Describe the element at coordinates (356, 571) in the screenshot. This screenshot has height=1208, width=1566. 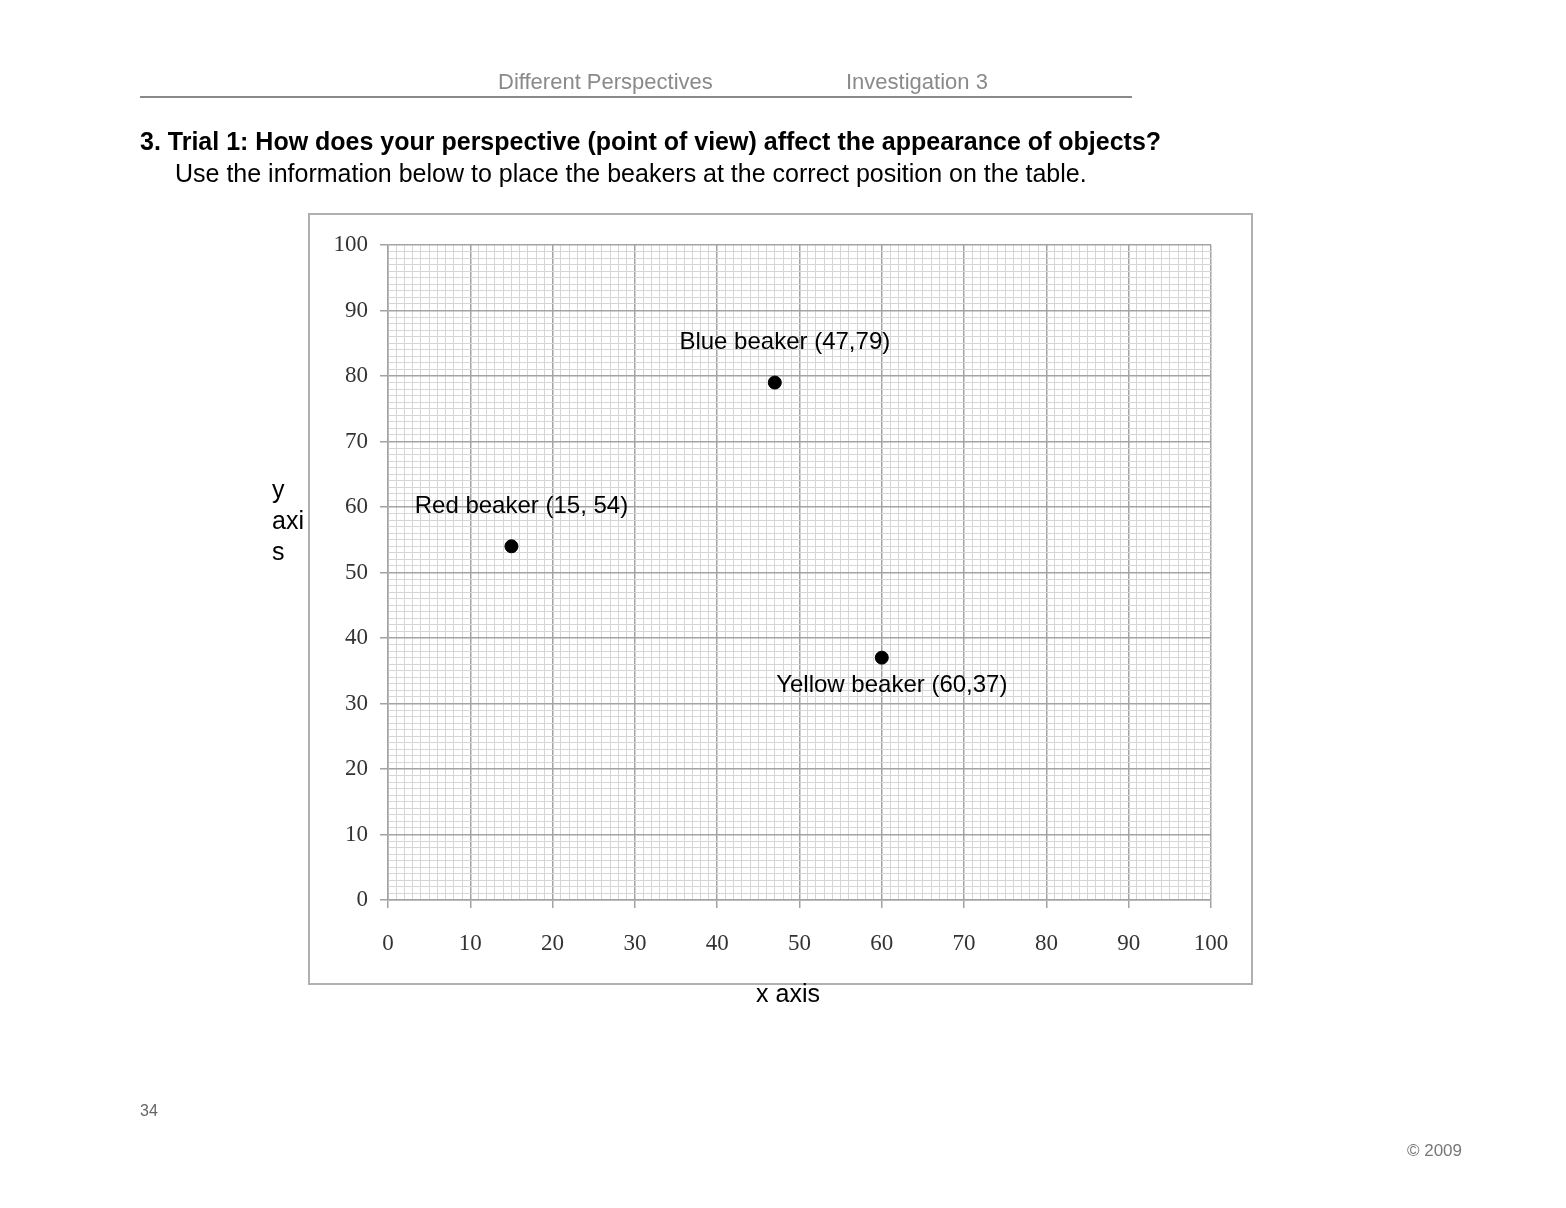
I see `y-tick-label: 50` at that location.